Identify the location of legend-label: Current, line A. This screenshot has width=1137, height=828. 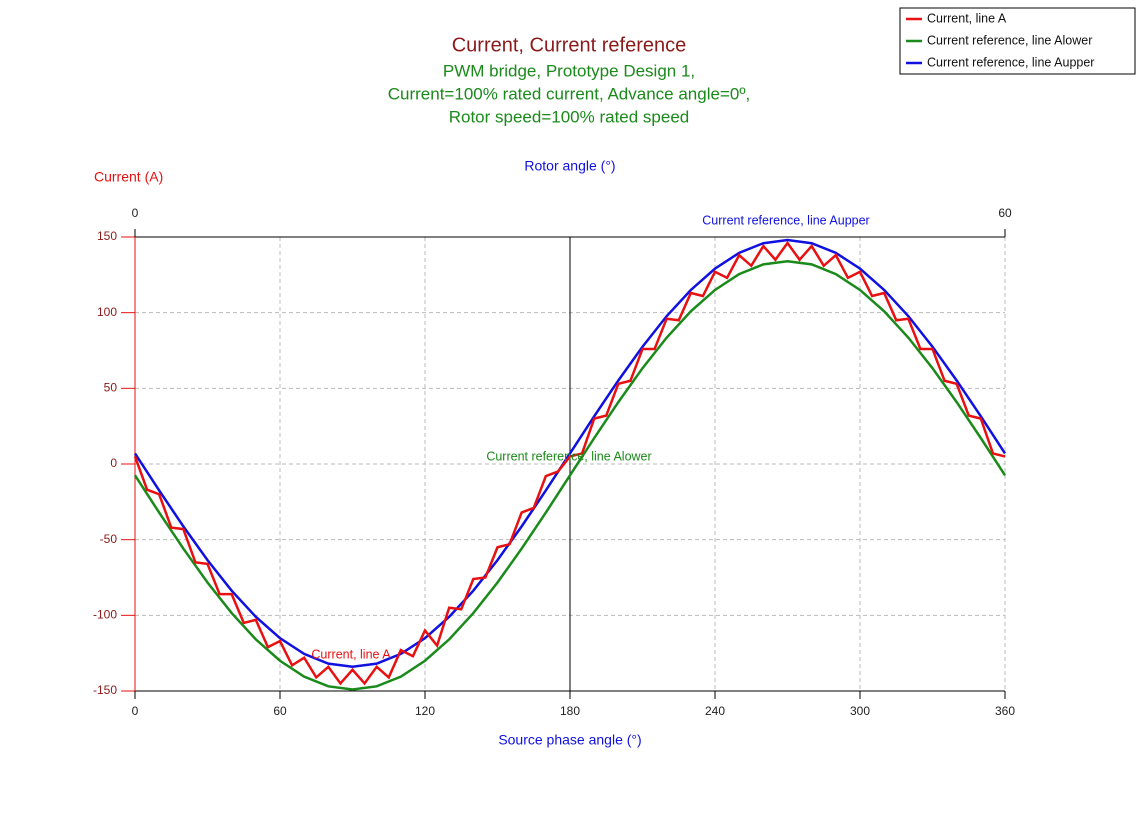
(967, 18).